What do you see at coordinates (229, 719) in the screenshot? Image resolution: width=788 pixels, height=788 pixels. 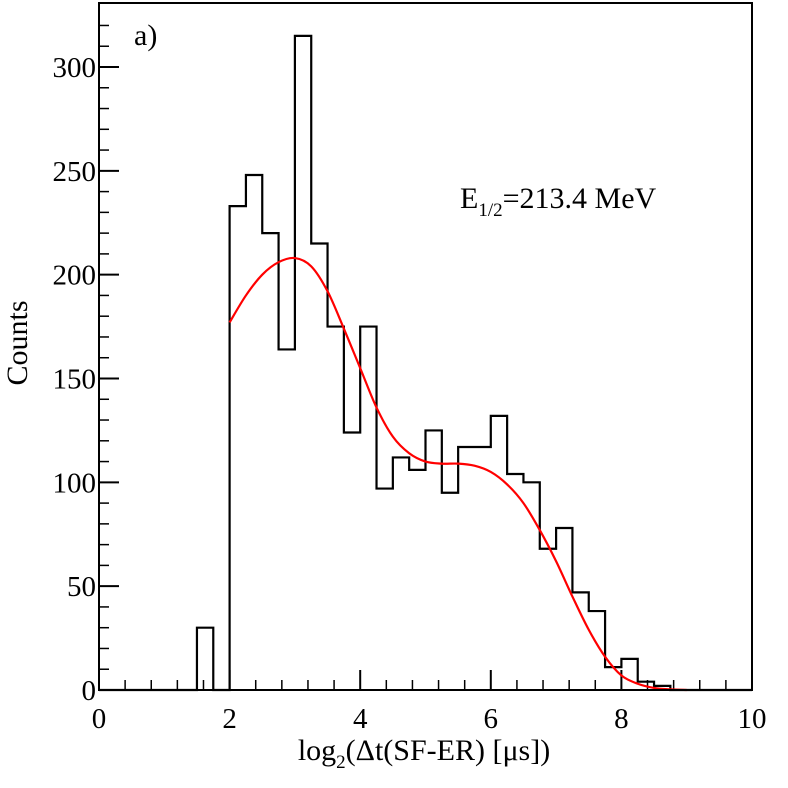 I see `x-tick-label: 2` at bounding box center [229, 719].